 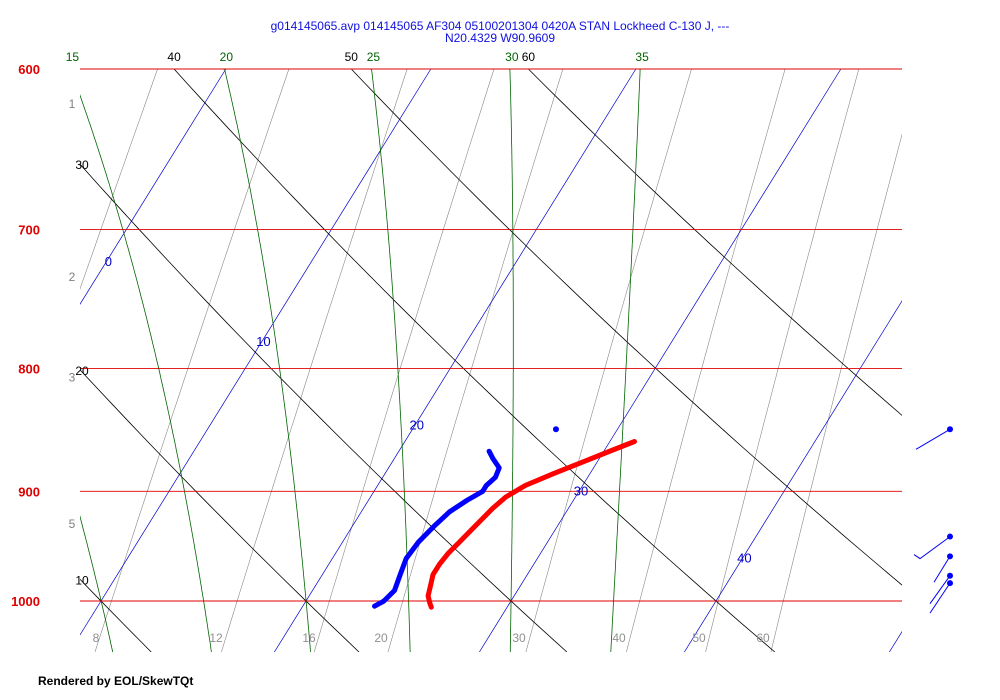 What do you see at coordinates (512, 57) in the screenshot?
I see `moist-adiabat-label: 30` at bounding box center [512, 57].